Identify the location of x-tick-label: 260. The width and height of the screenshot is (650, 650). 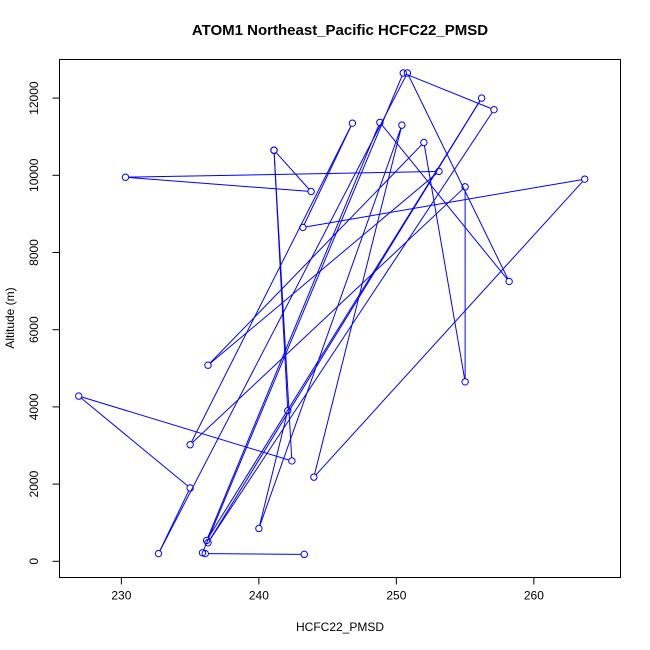
(534, 596).